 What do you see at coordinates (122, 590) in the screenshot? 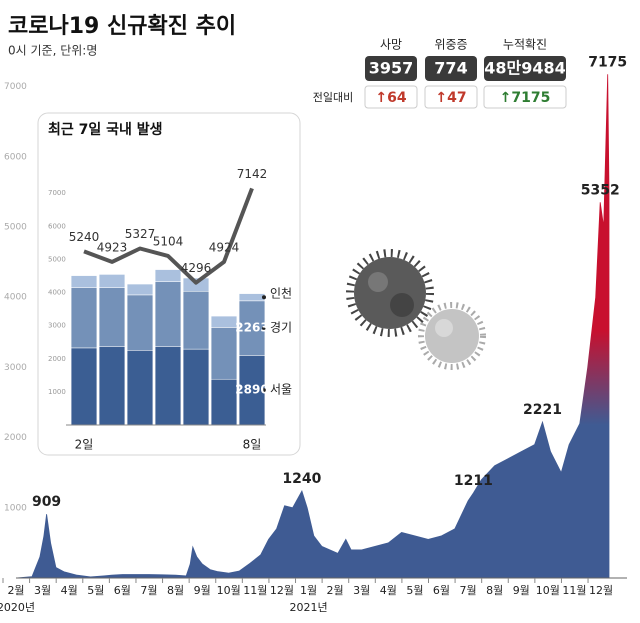
I see `x-tick-label: 6월` at bounding box center [122, 590].